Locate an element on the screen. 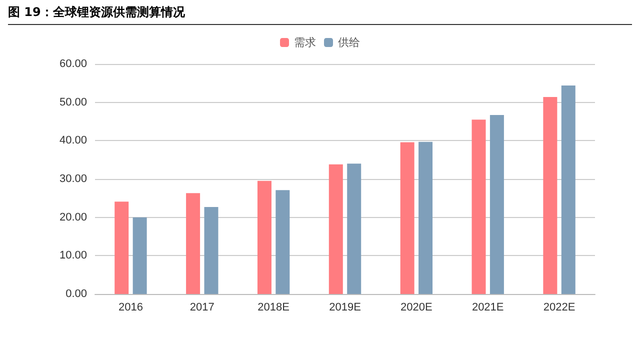 Image resolution: width=640 pixels, height=346 pixels. x-tick-label: 2018E is located at coordinates (274, 308).